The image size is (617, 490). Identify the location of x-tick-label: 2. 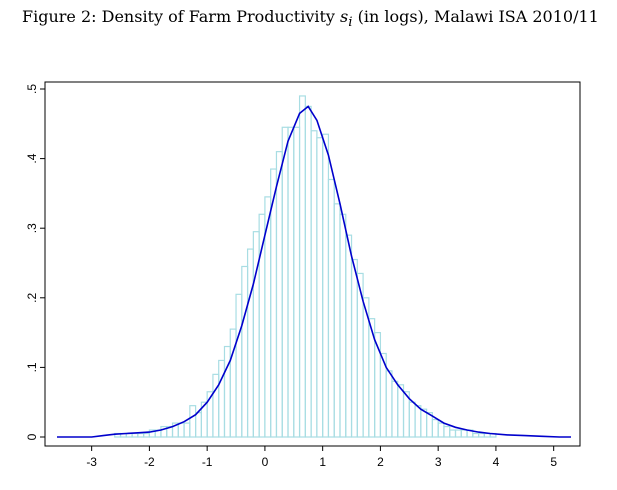
(380, 462).